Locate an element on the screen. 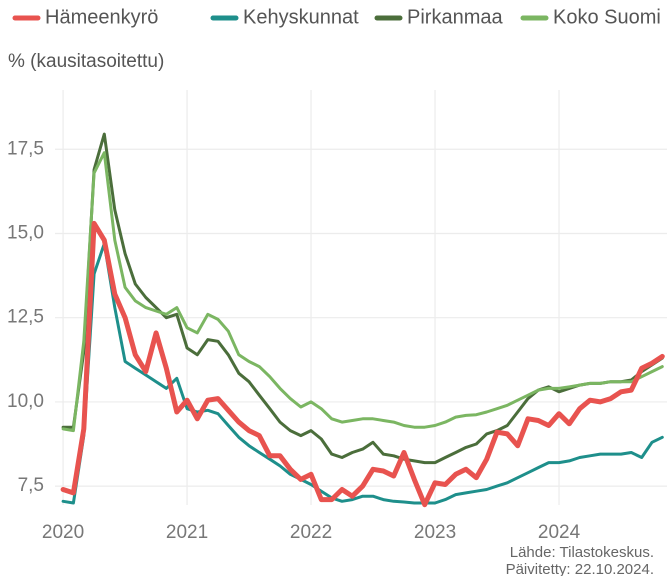 This screenshot has height=576, width=667. y-tick-label: 12,5 is located at coordinates (25, 317).